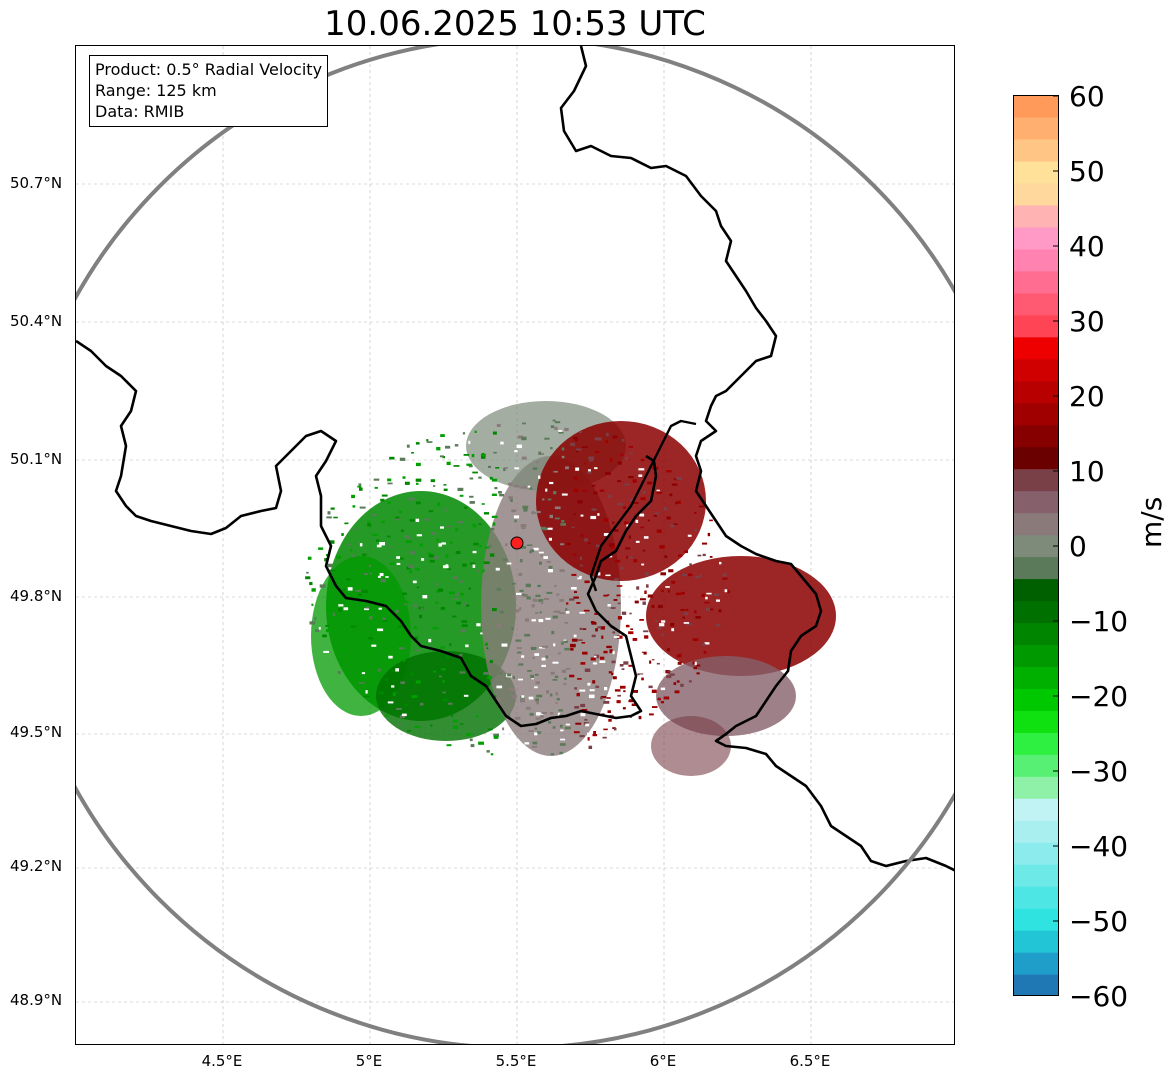 The image size is (1171, 1081). I want to click on lat-label-49-2: 49.2°N, so click(36, 866).